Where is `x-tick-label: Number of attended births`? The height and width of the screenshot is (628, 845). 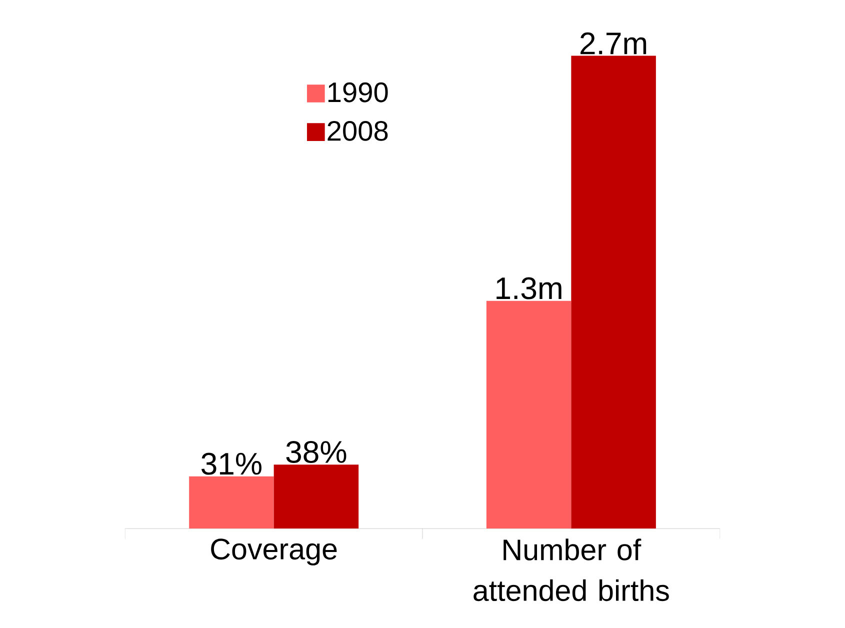 x-tick-label: Number of attended births is located at coordinates (571, 570).